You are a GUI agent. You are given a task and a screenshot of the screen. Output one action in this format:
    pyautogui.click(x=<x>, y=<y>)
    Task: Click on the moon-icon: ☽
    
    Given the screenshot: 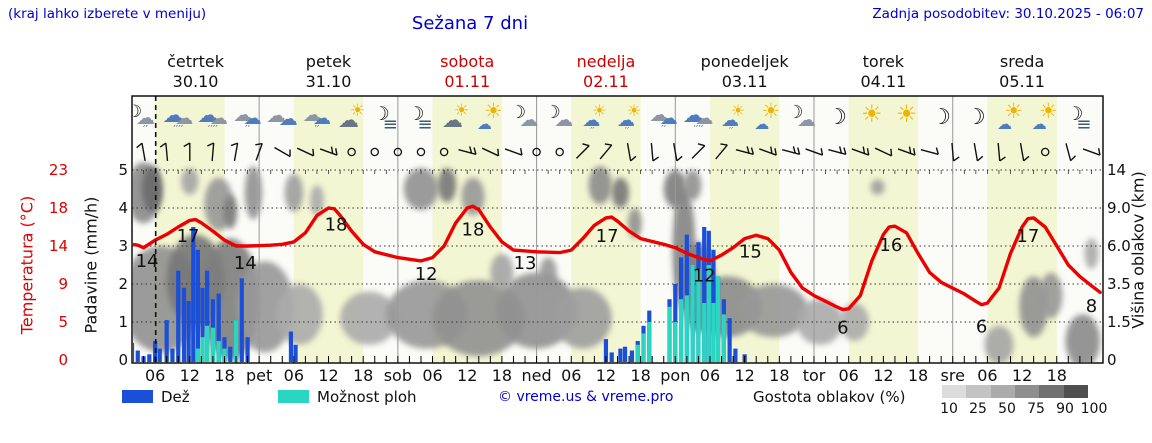 What is the action you would take?
    pyautogui.click(x=941, y=117)
    